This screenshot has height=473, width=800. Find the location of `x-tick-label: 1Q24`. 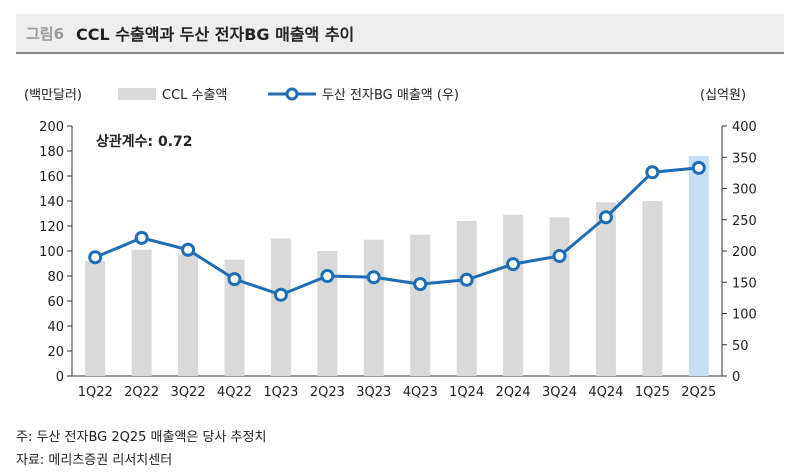

x-tick-label: 1Q24 is located at coordinates (466, 392).